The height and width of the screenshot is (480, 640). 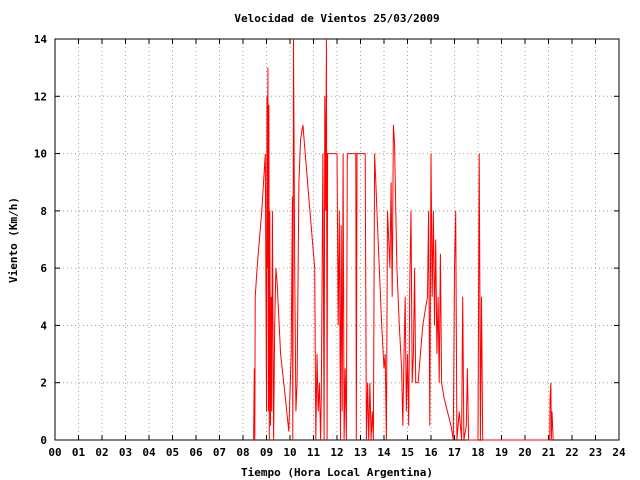 What do you see at coordinates (149, 452) in the screenshot?
I see `x-tick-label: 04` at bounding box center [149, 452].